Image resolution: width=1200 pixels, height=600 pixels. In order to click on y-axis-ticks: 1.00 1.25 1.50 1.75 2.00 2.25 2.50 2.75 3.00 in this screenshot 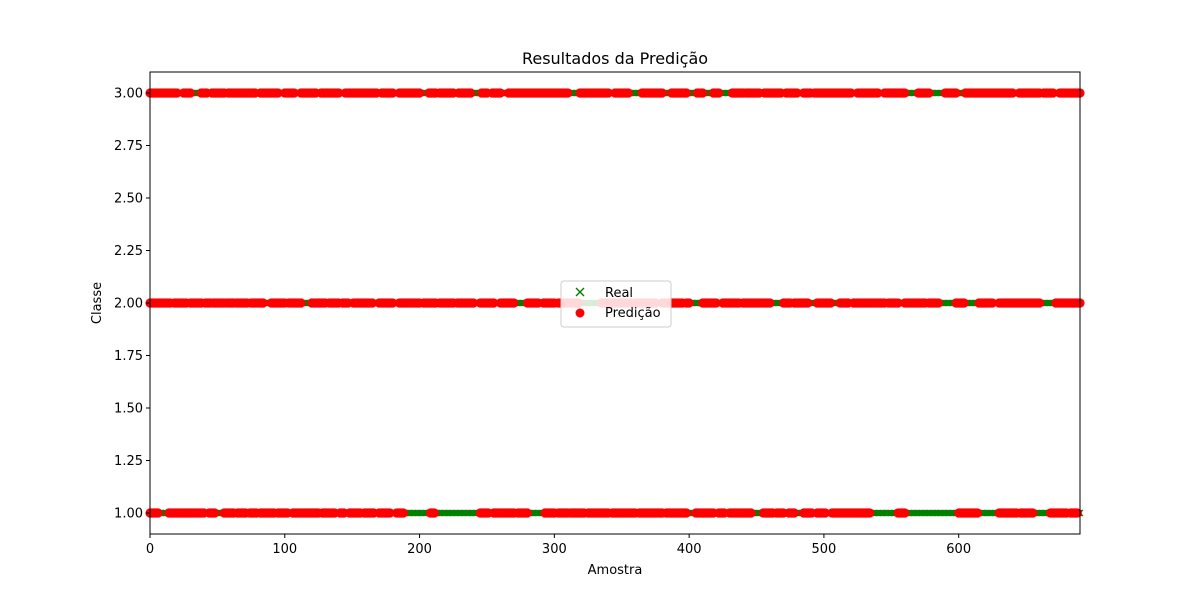, I will do `click(132, 304)`.